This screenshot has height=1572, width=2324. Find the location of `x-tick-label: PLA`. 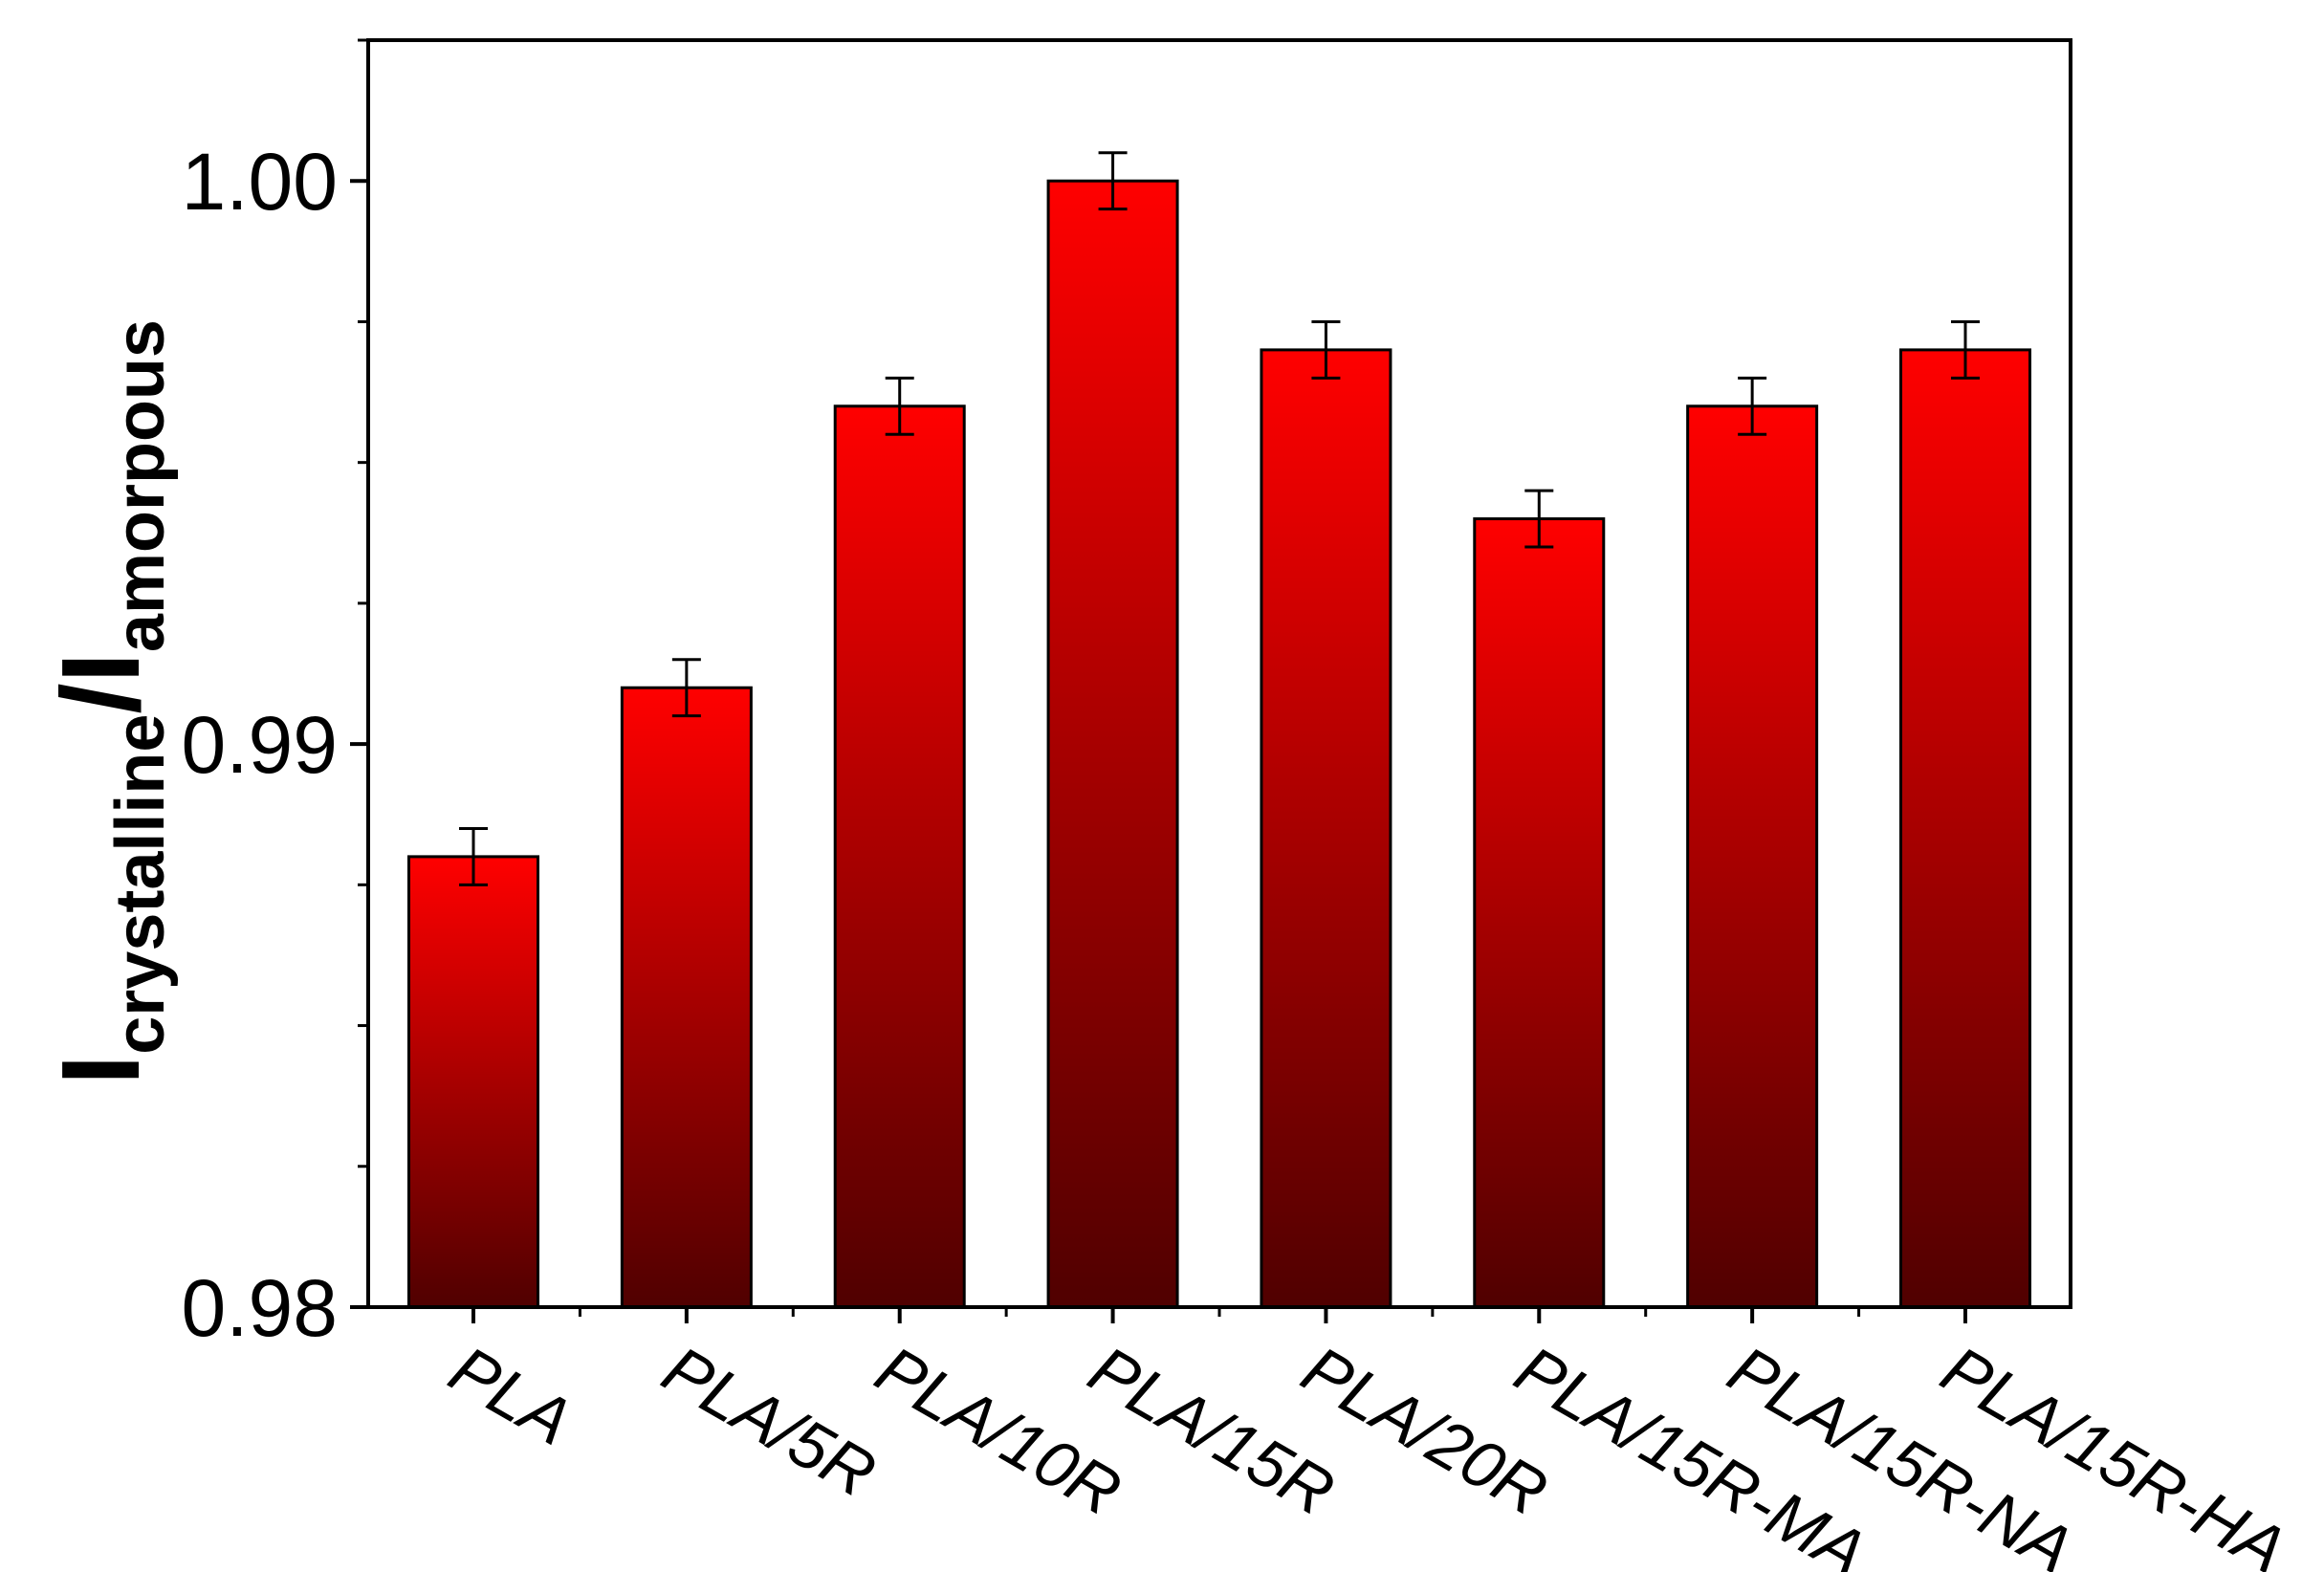

x-tick-label: PLA is located at coordinates (511, 1395).